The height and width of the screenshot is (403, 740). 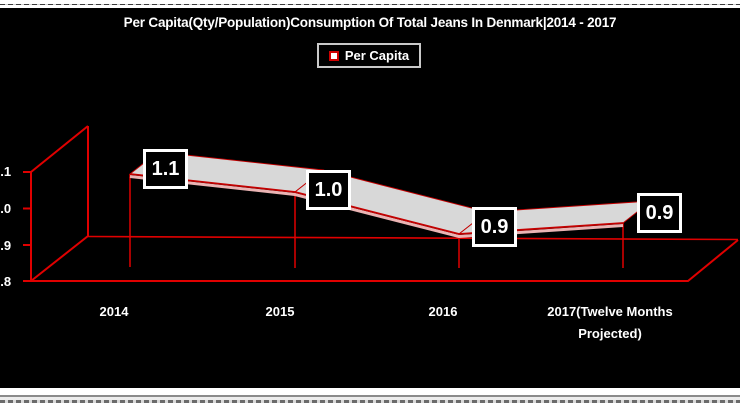 What do you see at coordinates (328, 190) in the screenshot?
I see `data-label: 1.0` at bounding box center [328, 190].